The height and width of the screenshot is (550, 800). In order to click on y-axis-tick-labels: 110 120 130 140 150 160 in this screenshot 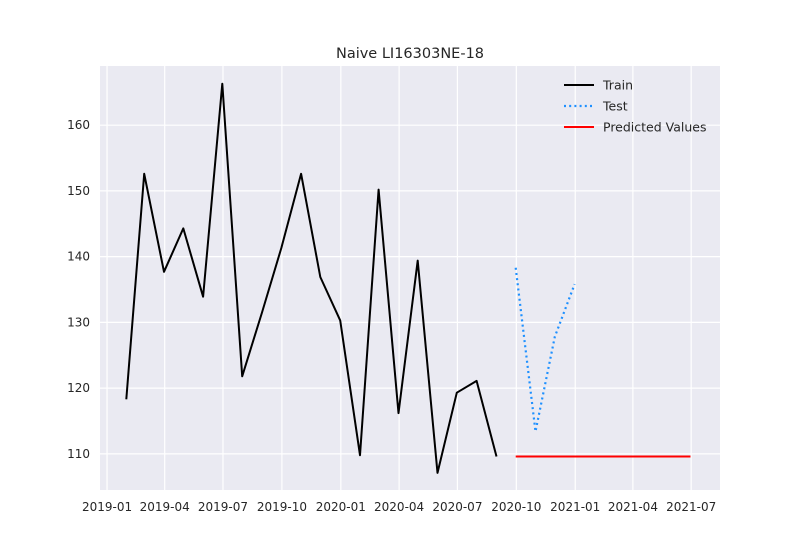, I will do `click(78, 289)`.